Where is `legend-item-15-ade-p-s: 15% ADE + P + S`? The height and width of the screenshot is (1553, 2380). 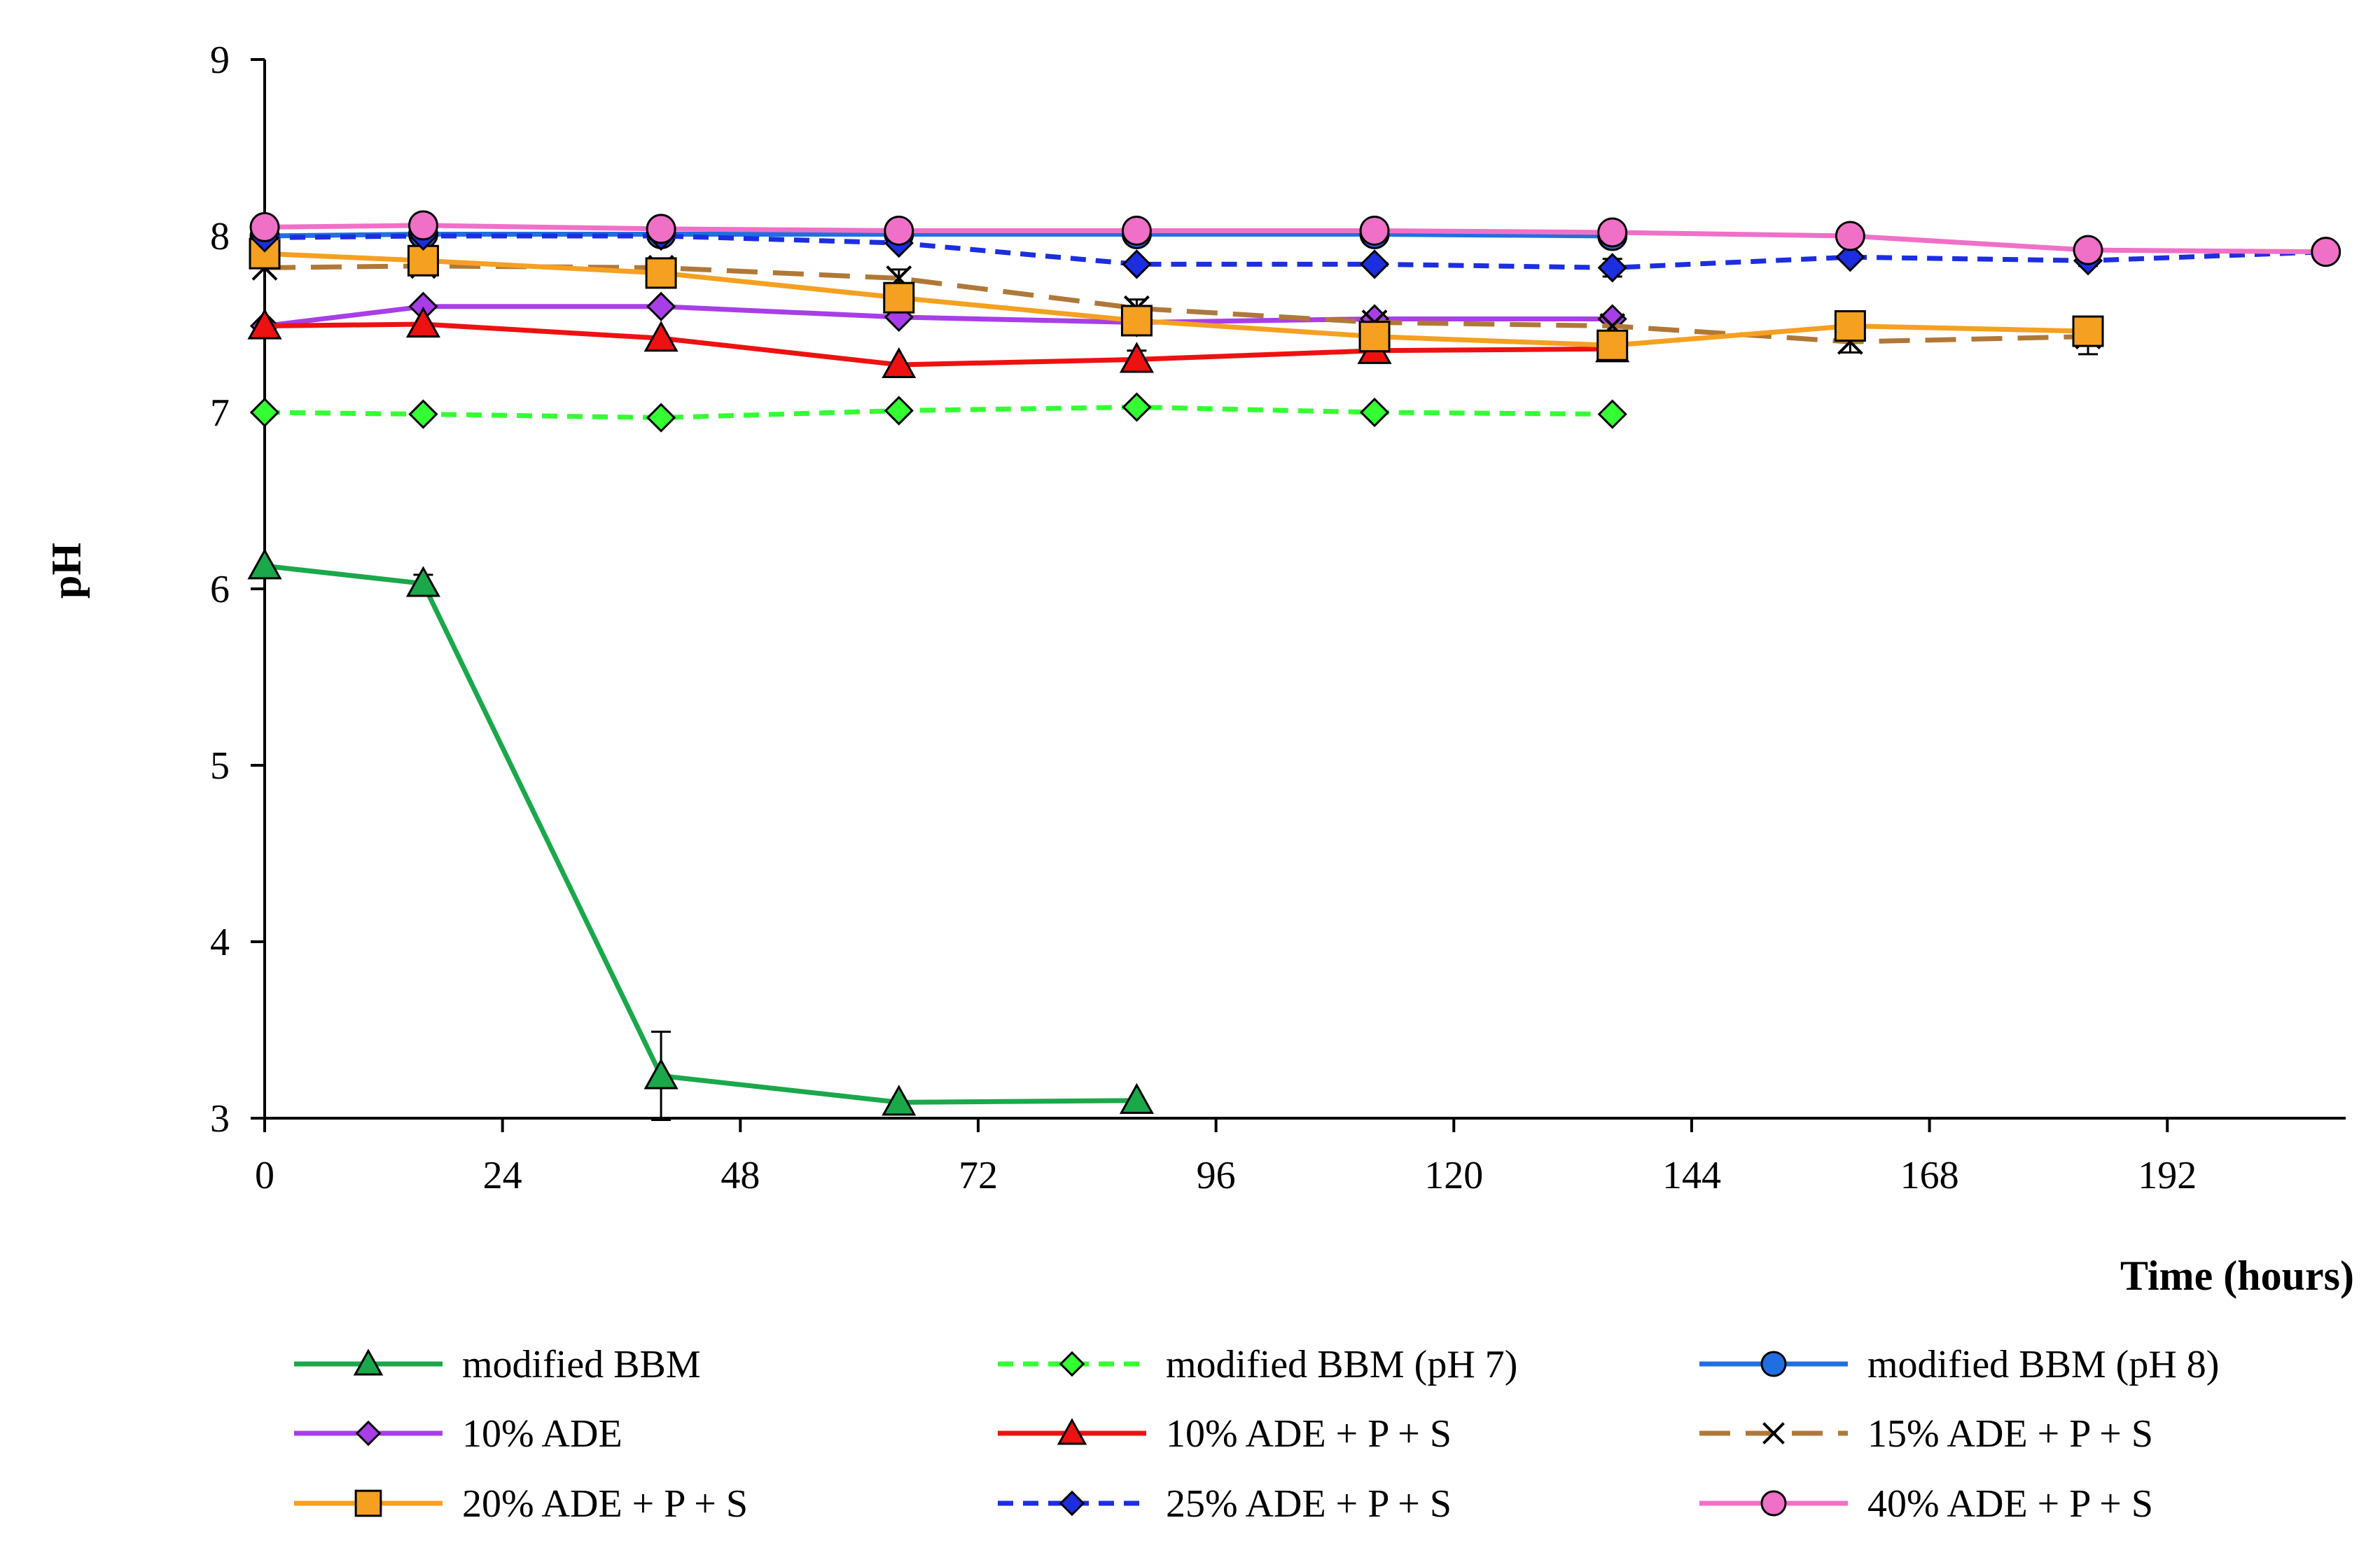 legend-item-15-ade-p-s: 15% ADE + P + S is located at coordinates (1926, 1434).